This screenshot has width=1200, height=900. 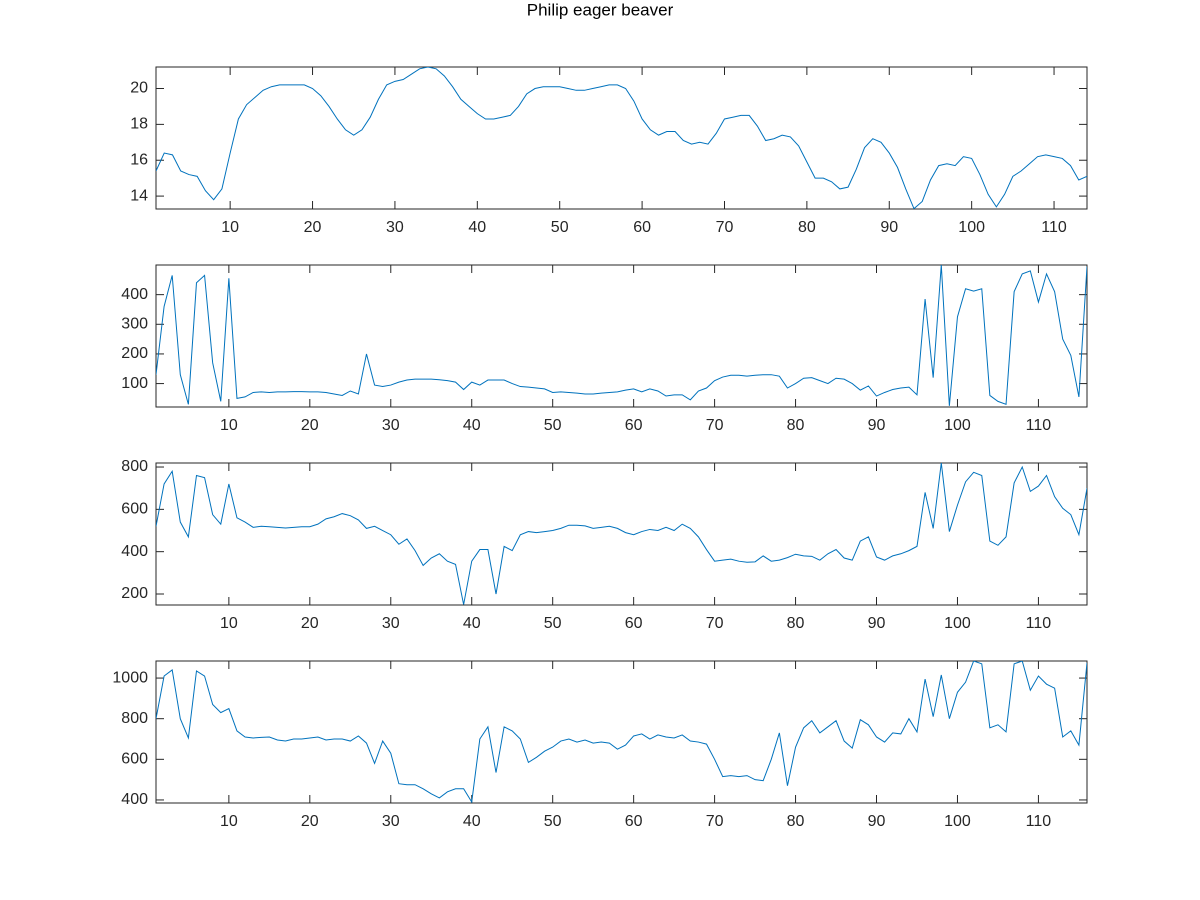 What do you see at coordinates (134, 383) in the screenshot?
I see `y-tick-label: 100` at bounding box center [134, 383].